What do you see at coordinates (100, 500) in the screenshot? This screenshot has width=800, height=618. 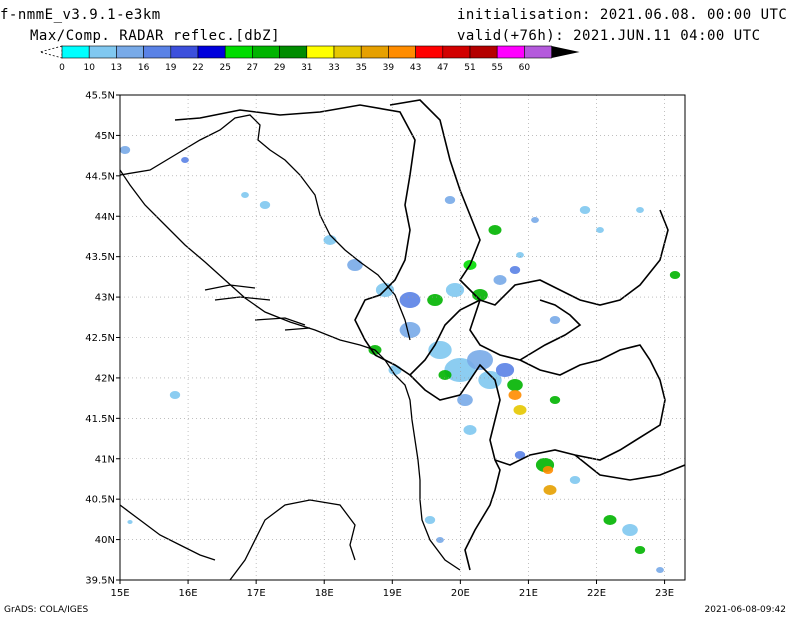 I see `lat-label: 40.5N` at bounding box center [100, 500].